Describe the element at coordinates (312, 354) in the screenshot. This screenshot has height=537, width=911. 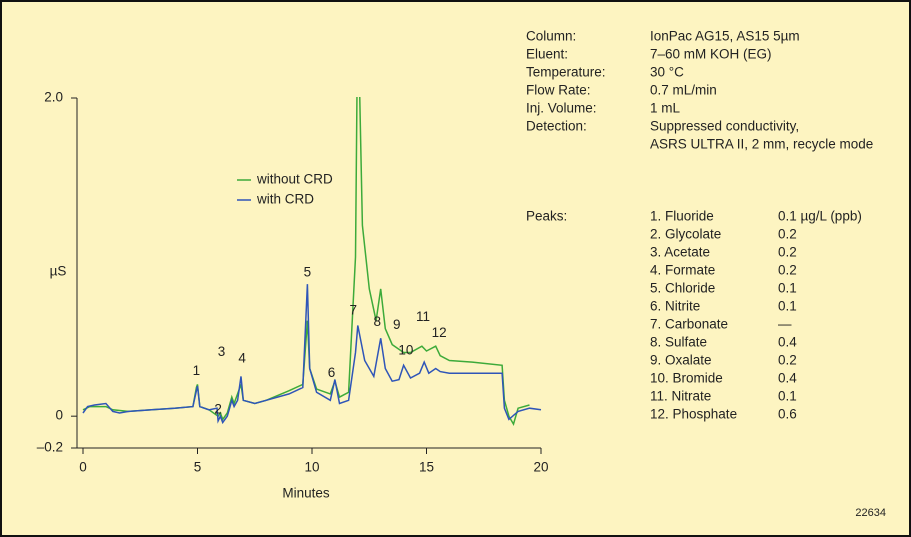
I see `series-line` at that location.